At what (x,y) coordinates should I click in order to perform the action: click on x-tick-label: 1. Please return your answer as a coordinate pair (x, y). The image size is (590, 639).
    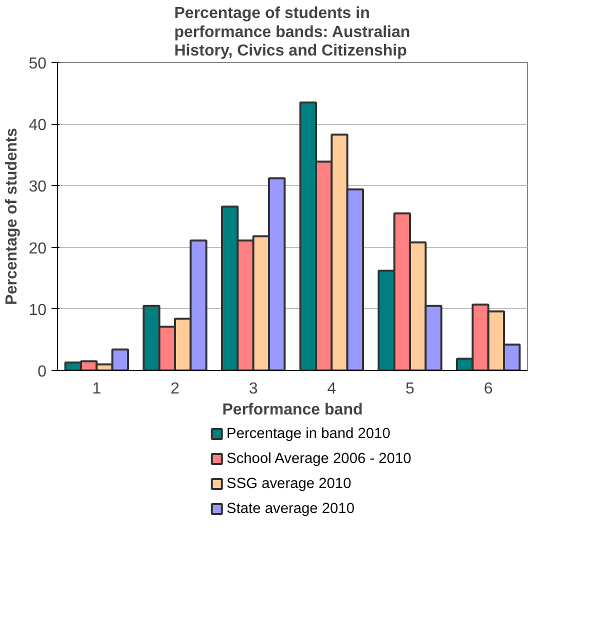
    Looking at the image, I should click on (97, 389).